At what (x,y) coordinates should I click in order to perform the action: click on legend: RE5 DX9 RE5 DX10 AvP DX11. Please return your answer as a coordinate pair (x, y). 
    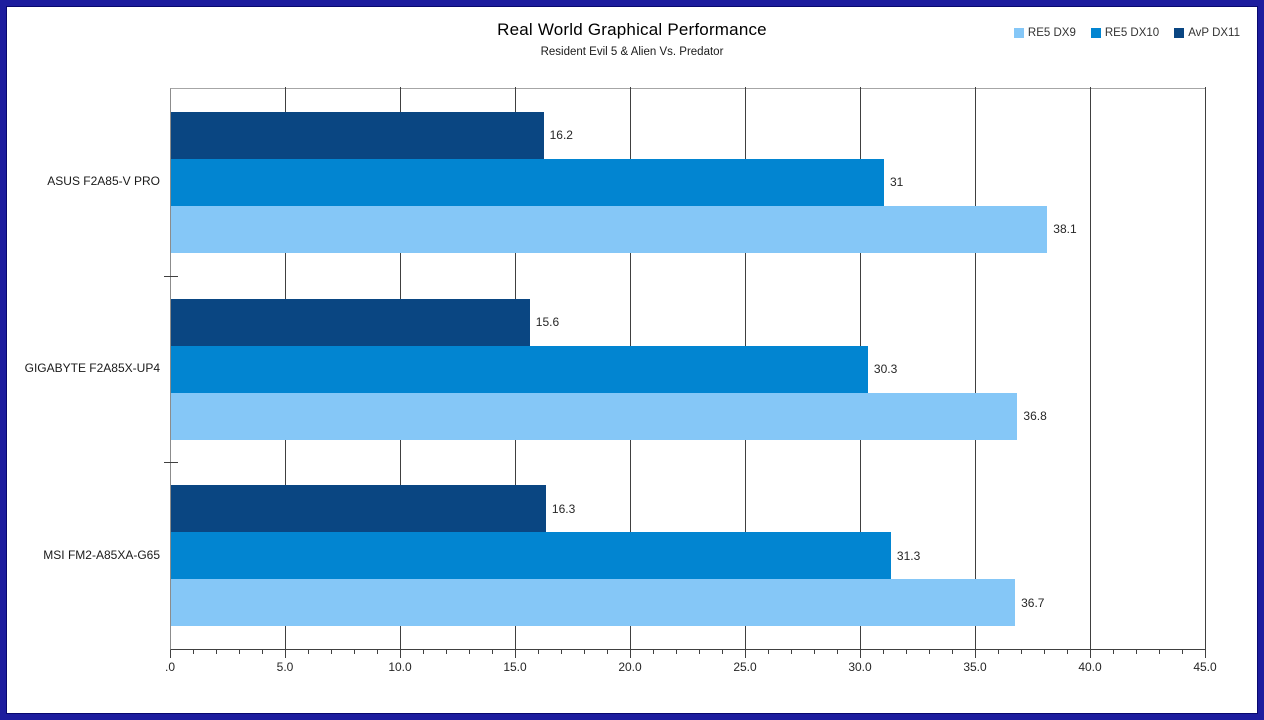
    Looking at the image, I should click on (1126, 33).